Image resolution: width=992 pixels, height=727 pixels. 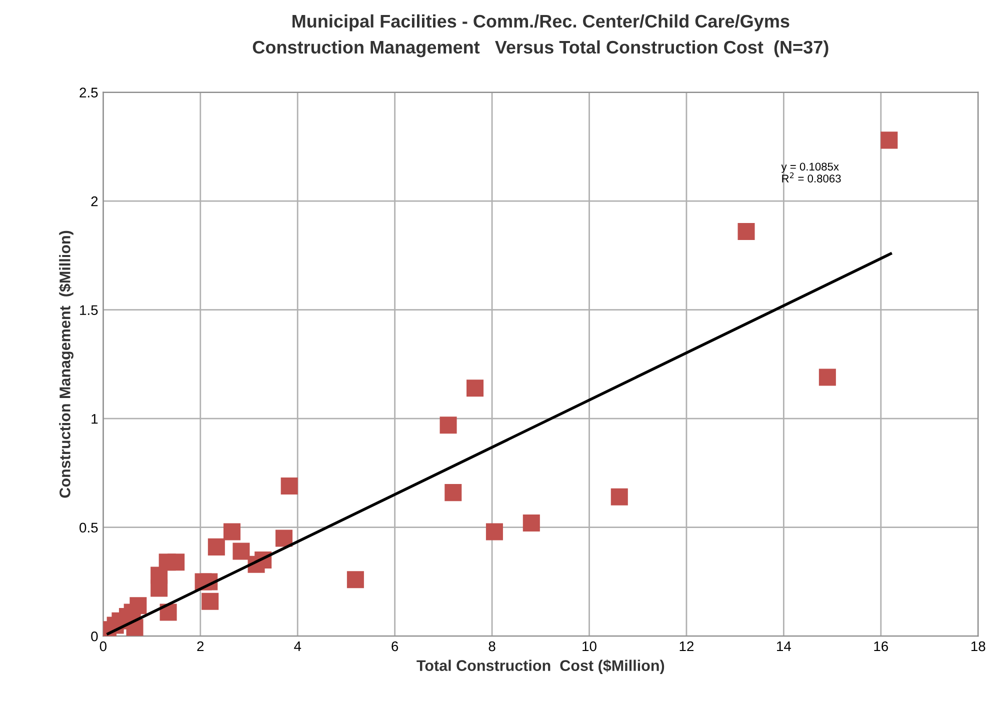 What do you see at coordinates (540, 36) in the screenshot?
I see `chart-title: Municipal Facilities - Comm./Rec. Center/Child Care/Gyms Construction Management Versus Total Construction Cost (N=37)` at bounding box center [540, 36].